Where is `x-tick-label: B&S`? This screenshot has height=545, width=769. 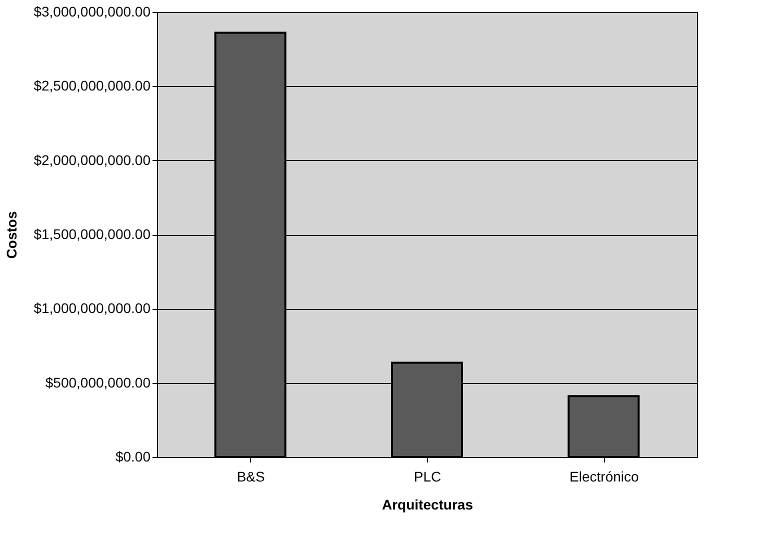
x-tick-label: B&S is located at coordinates (250, 476).